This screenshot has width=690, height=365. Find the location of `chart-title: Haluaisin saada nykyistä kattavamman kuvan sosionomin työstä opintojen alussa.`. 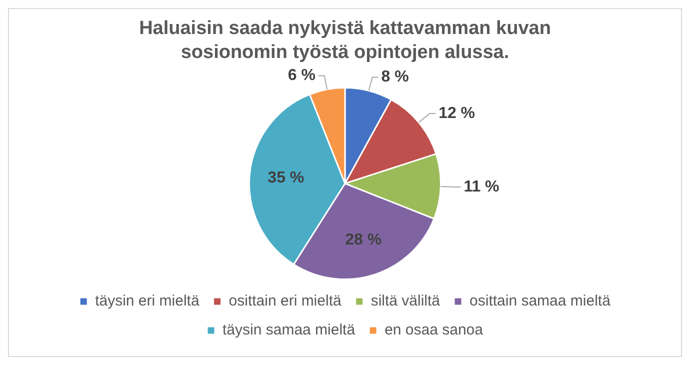

chart-title: Haluaisin saada nykyistä kattavamman kuvan sosionomin työstä opintojen alussa. is located at coordinates (345, 41).